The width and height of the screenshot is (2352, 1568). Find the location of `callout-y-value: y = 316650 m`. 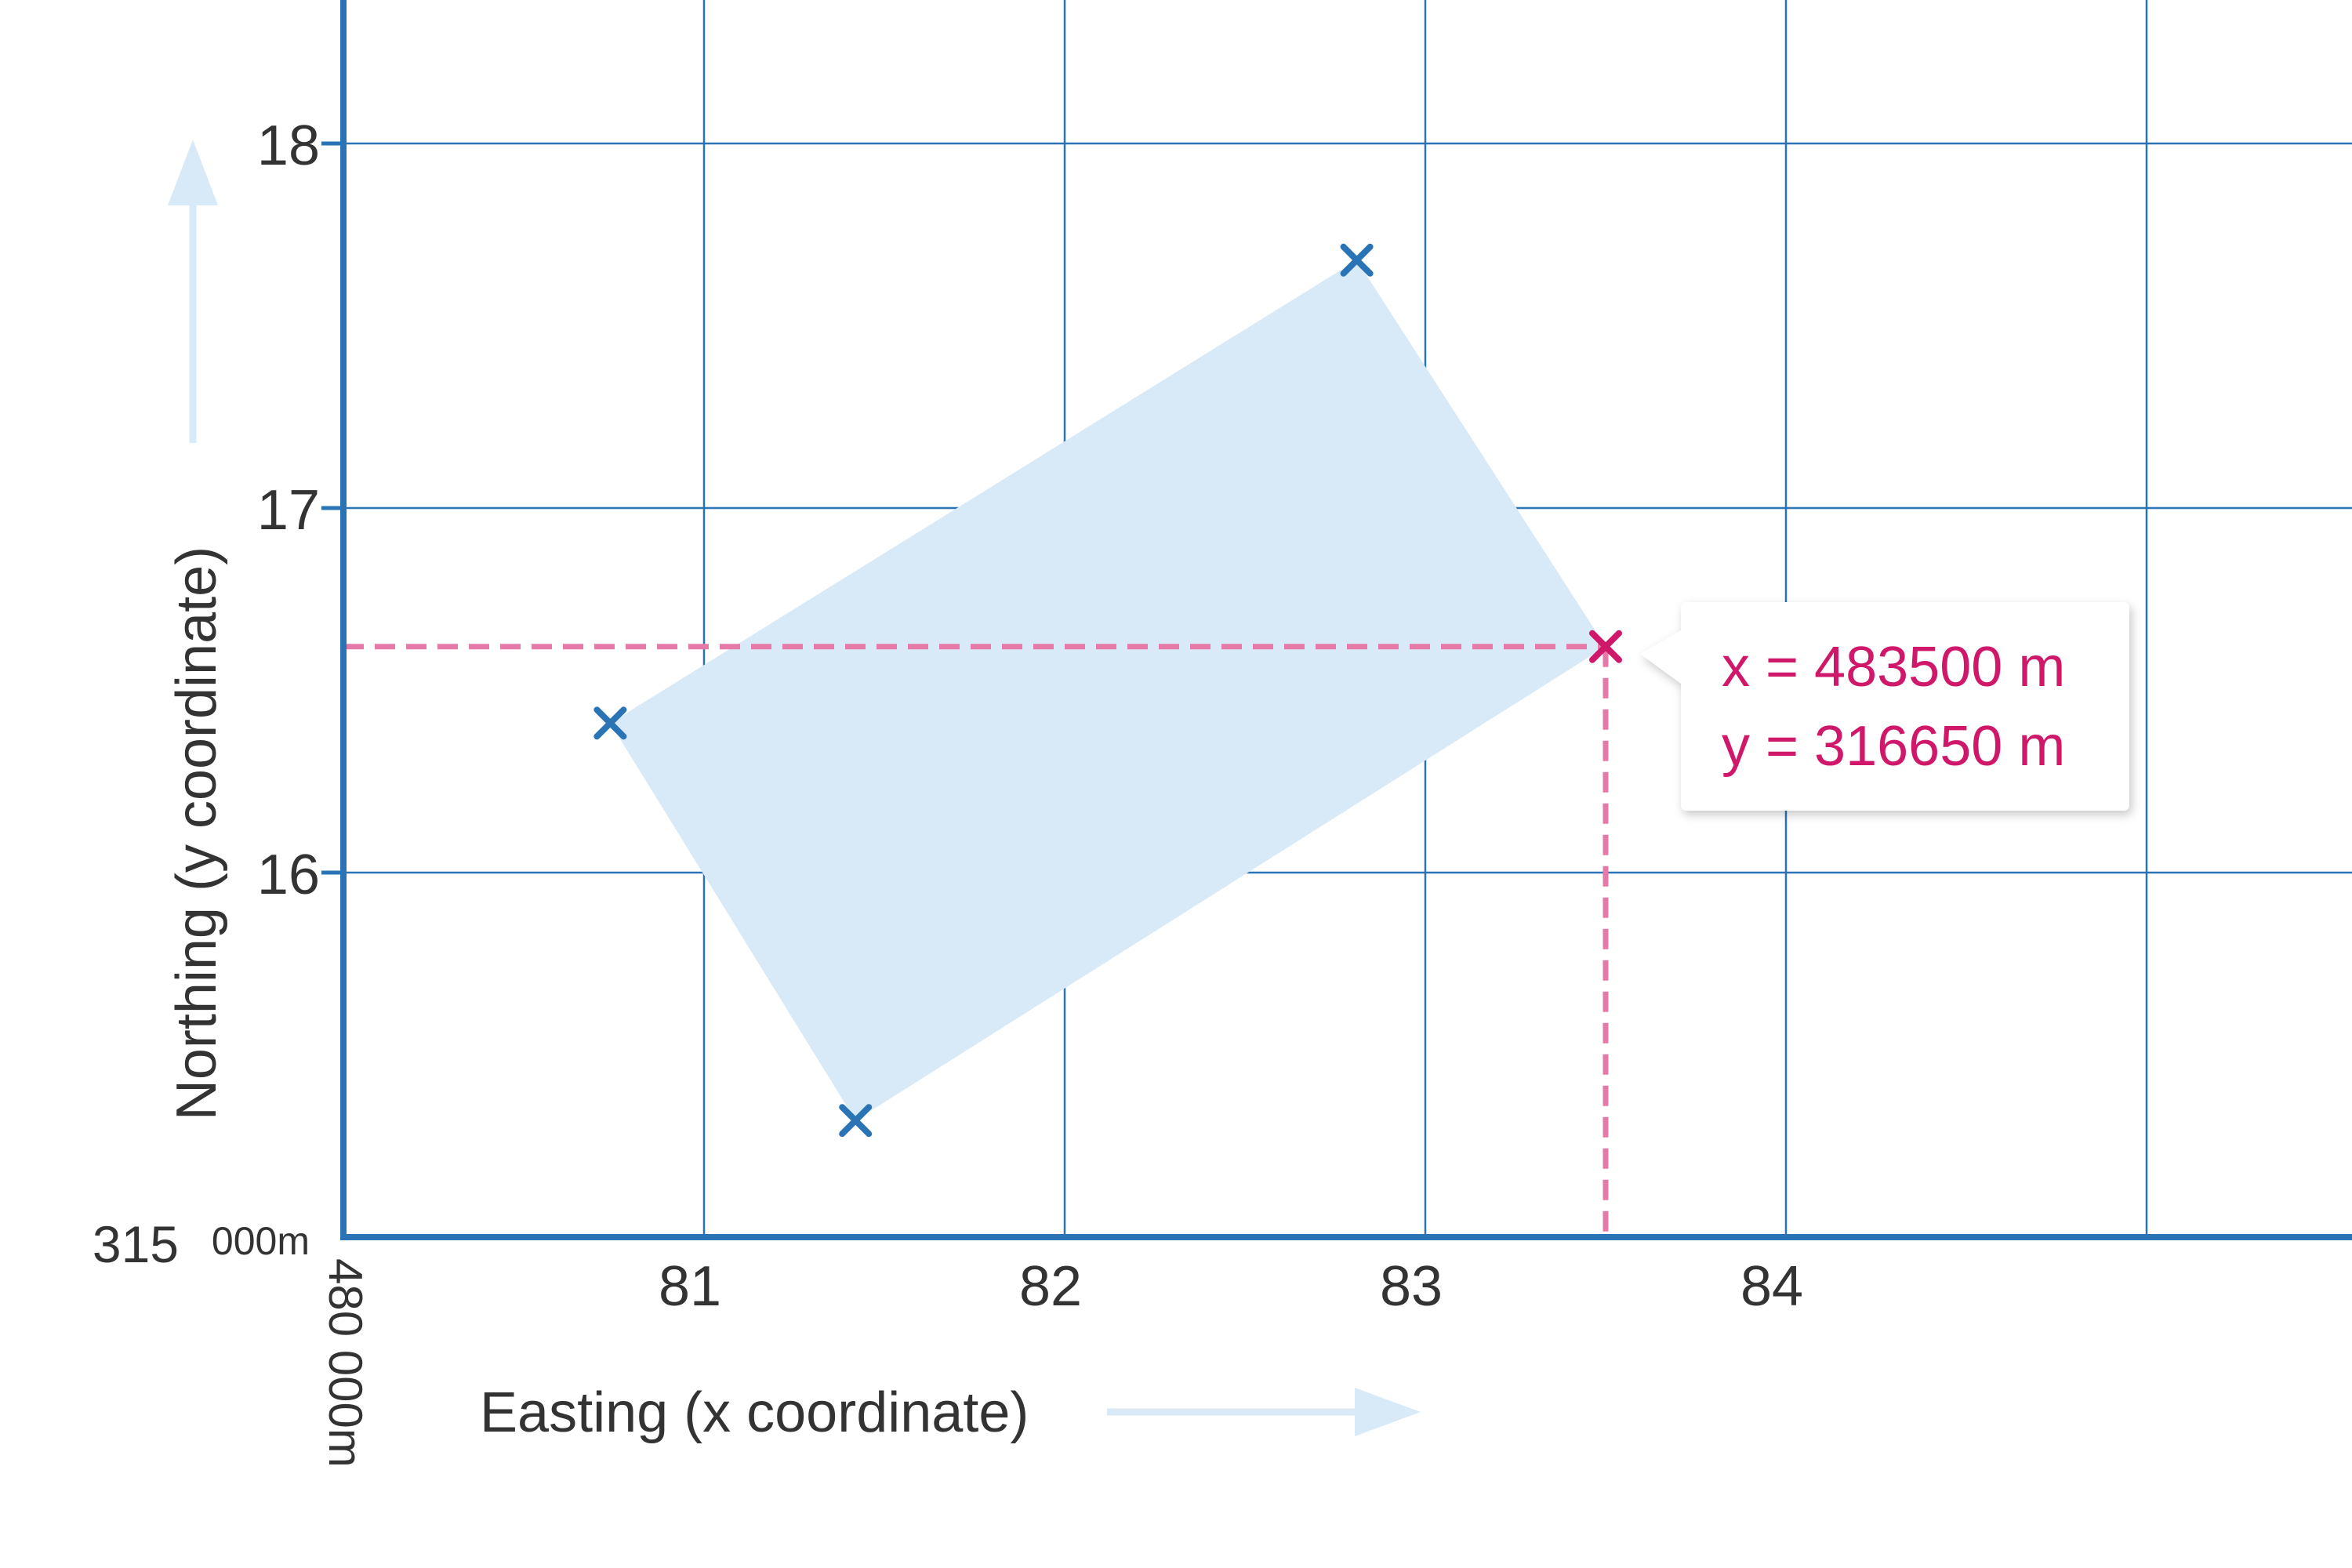

callout-y-value: y = 316650 m is located at coordinates (1894, 746).